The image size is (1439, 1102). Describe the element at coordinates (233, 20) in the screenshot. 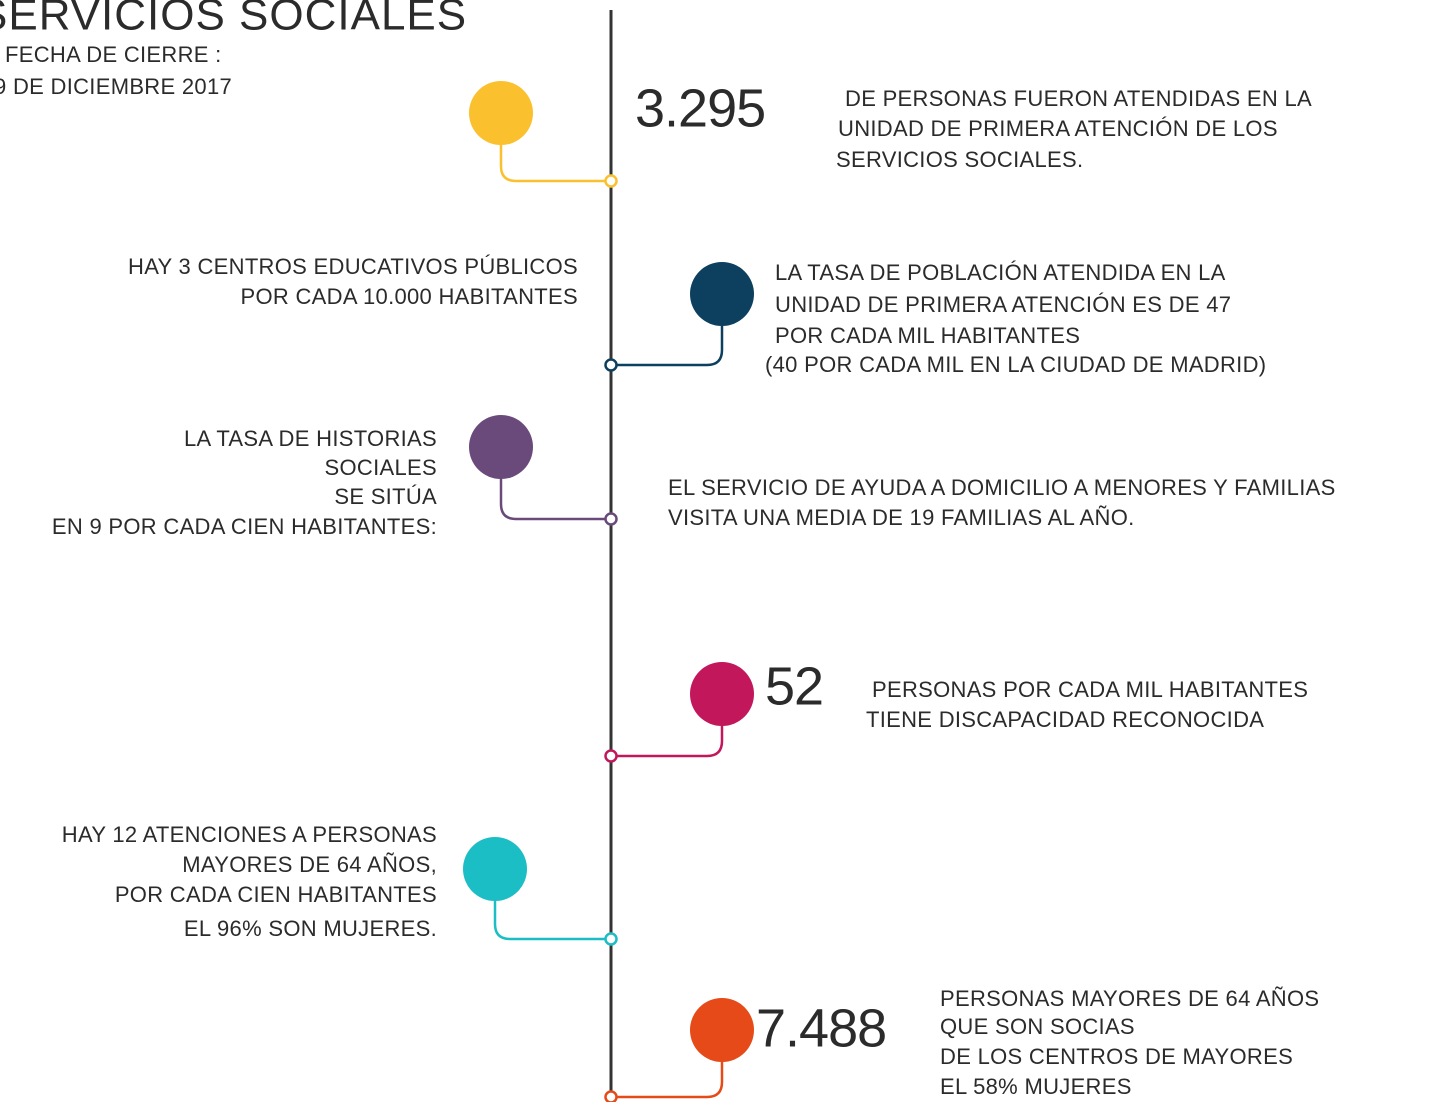

I see `title: SERVICIOS SOCIALES` at that location.